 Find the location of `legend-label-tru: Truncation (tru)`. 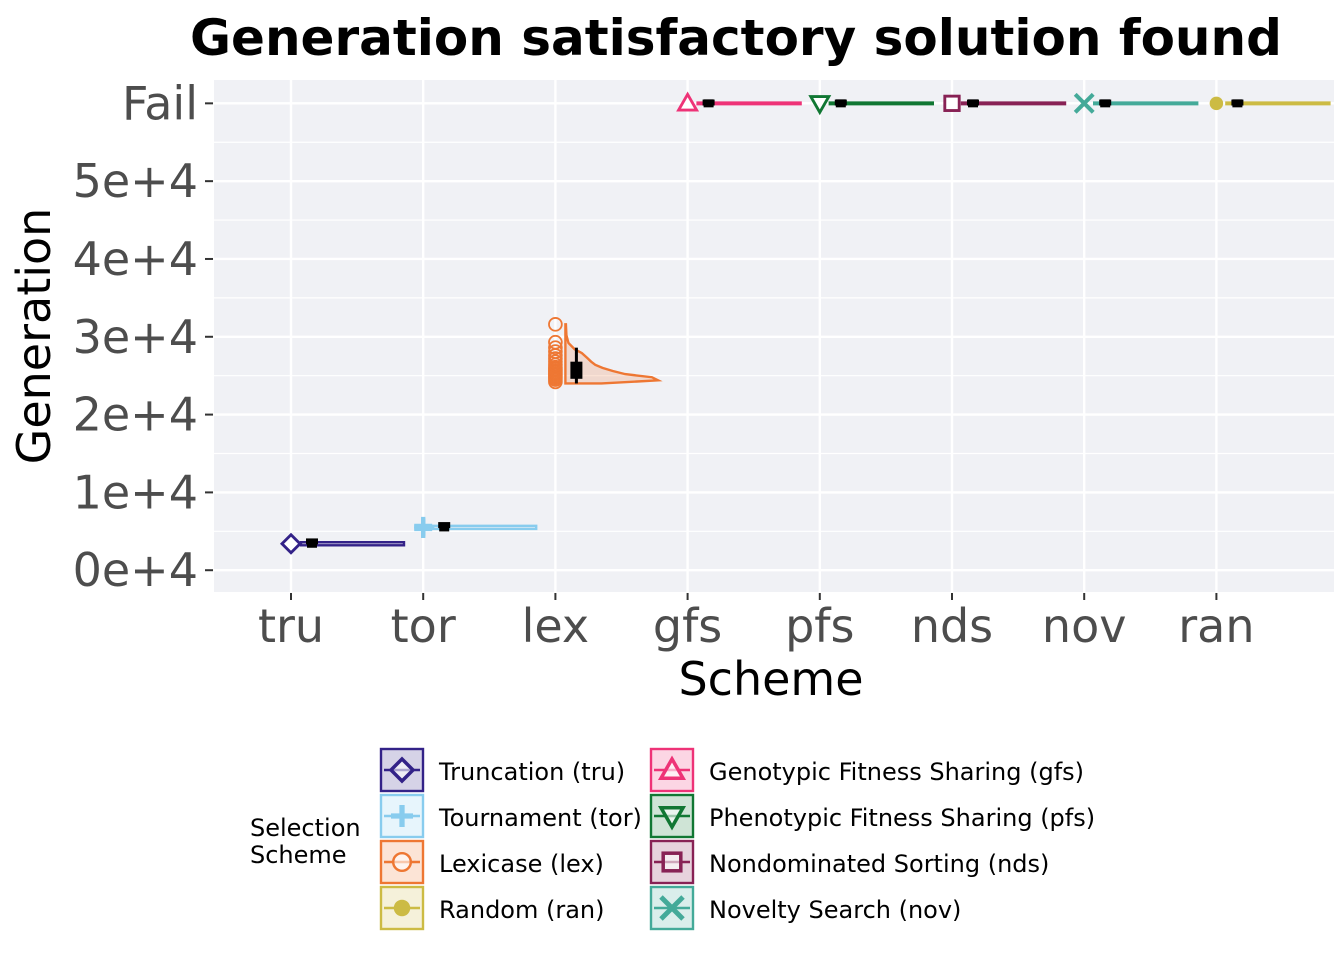

legend-label-tru: Truncation (tru) is located at coordinates (531, 772).